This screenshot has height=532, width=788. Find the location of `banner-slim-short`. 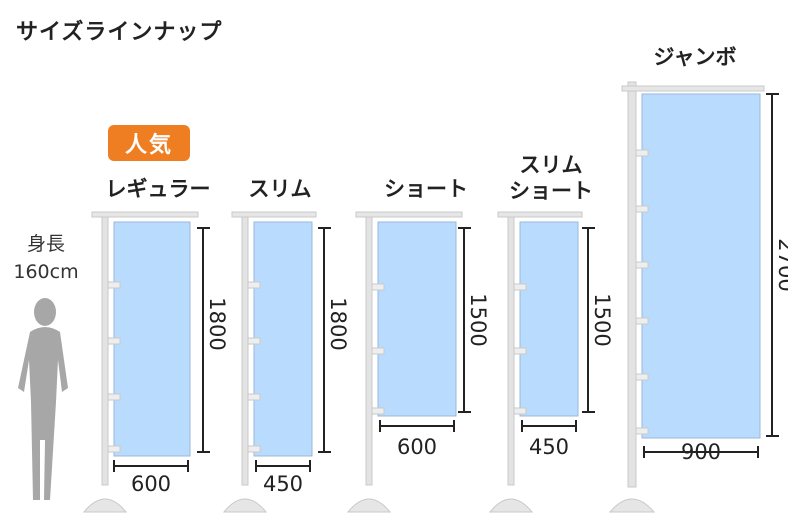

banner-slim-short is located at coordinates (541, 362).